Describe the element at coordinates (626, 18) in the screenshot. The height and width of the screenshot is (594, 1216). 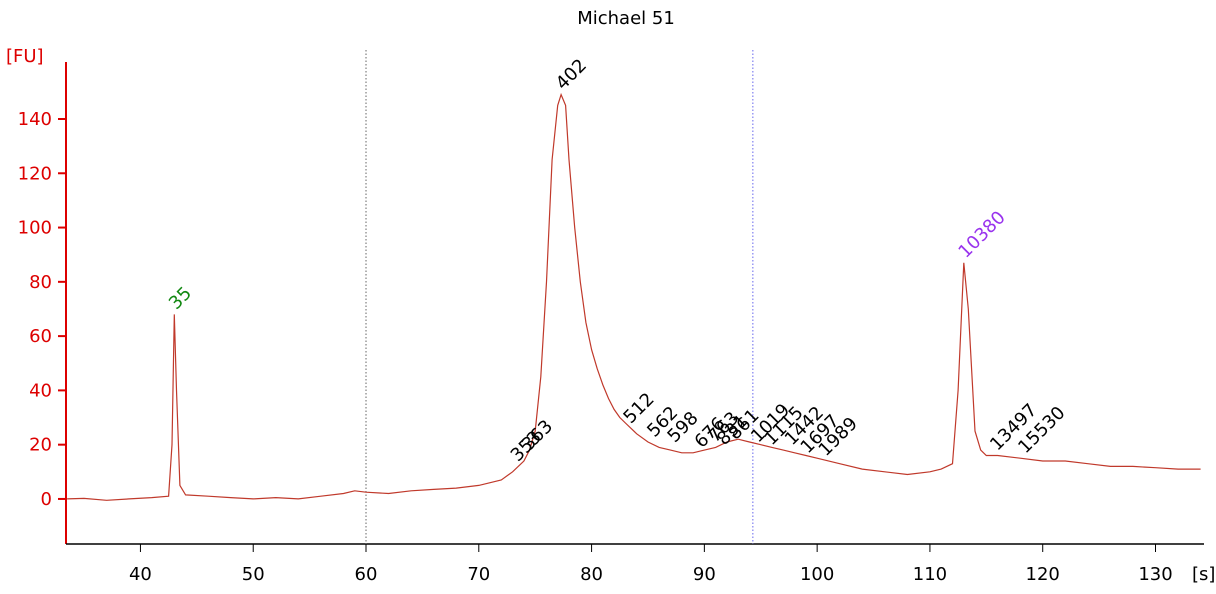
I see `chart-title: Michael 51` at that location.